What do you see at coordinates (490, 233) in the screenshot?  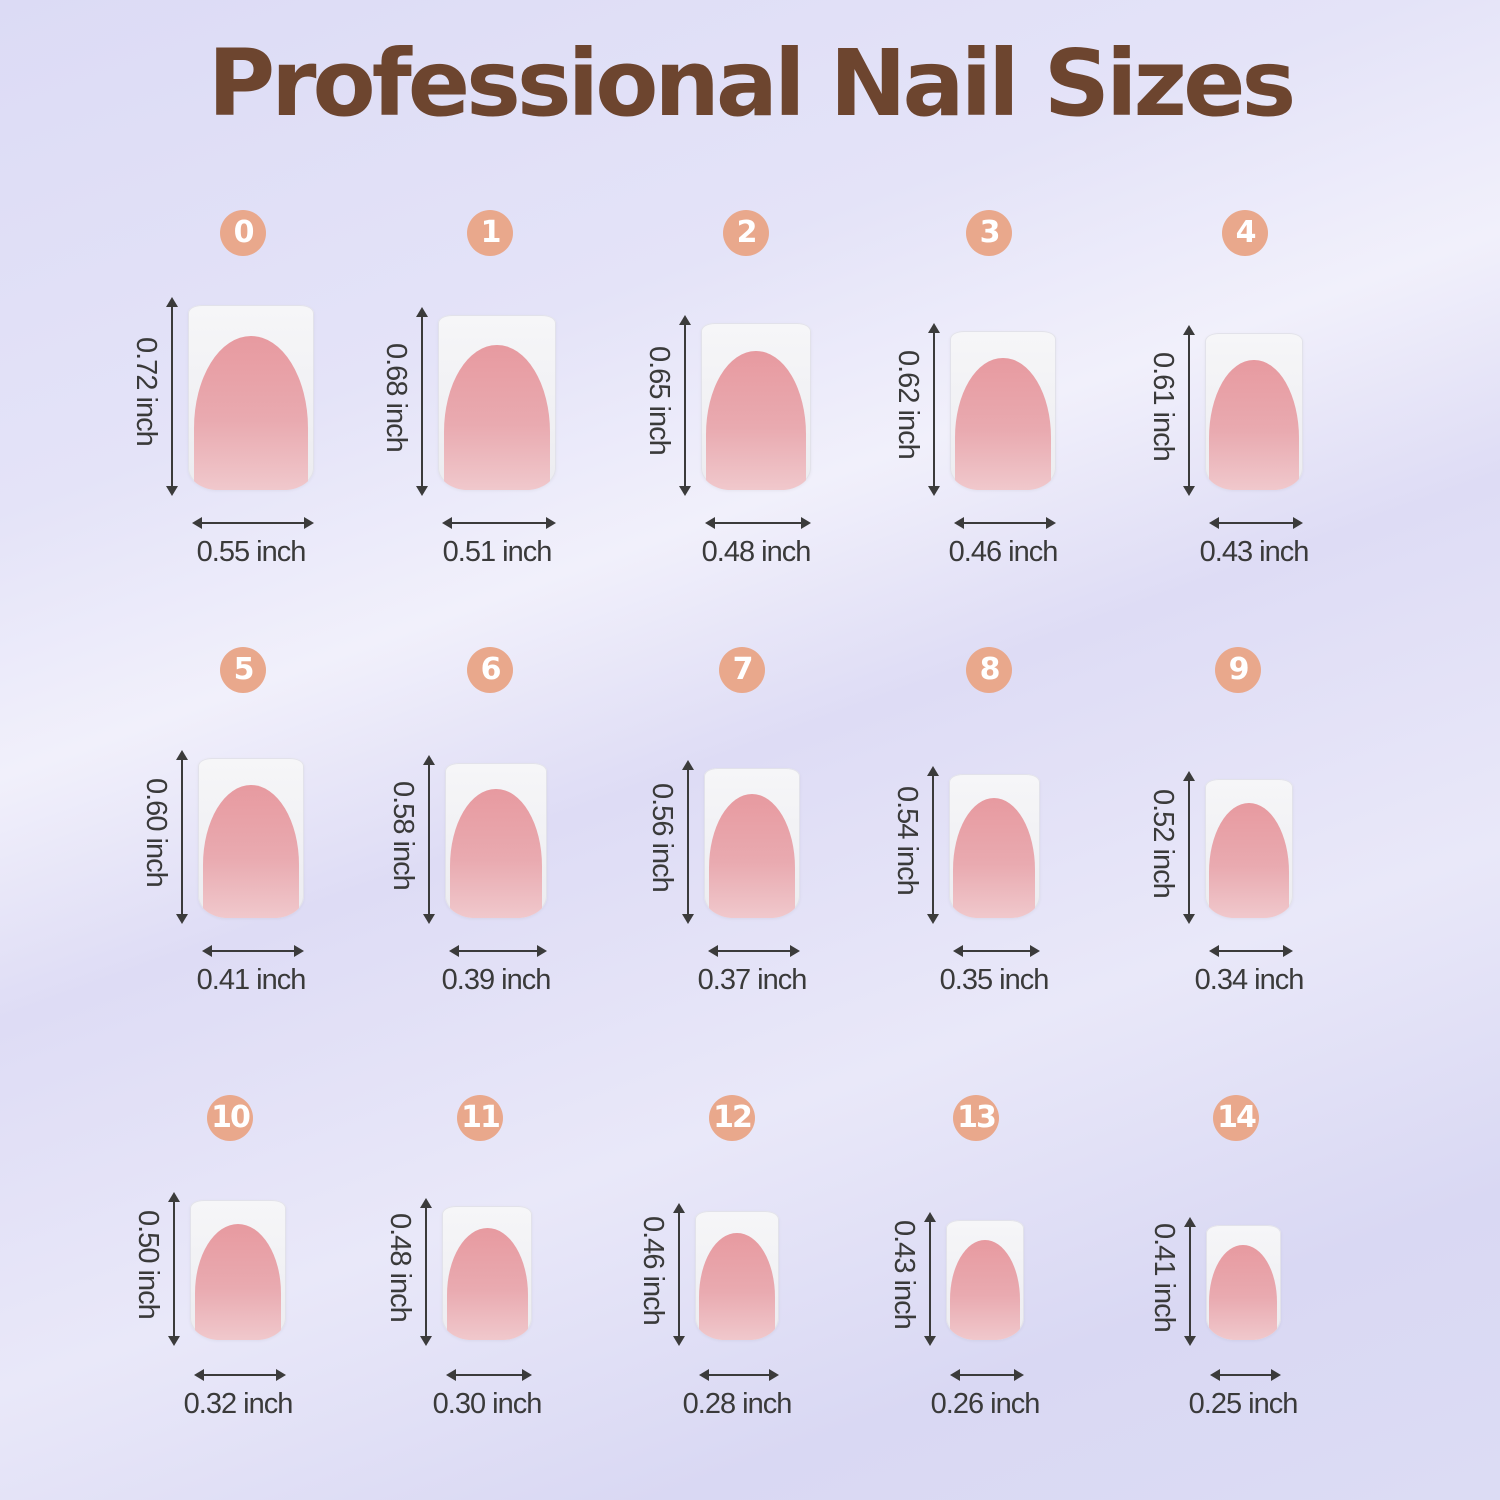 I see `size-number-badge: 1` at bounding box center [490, 233].